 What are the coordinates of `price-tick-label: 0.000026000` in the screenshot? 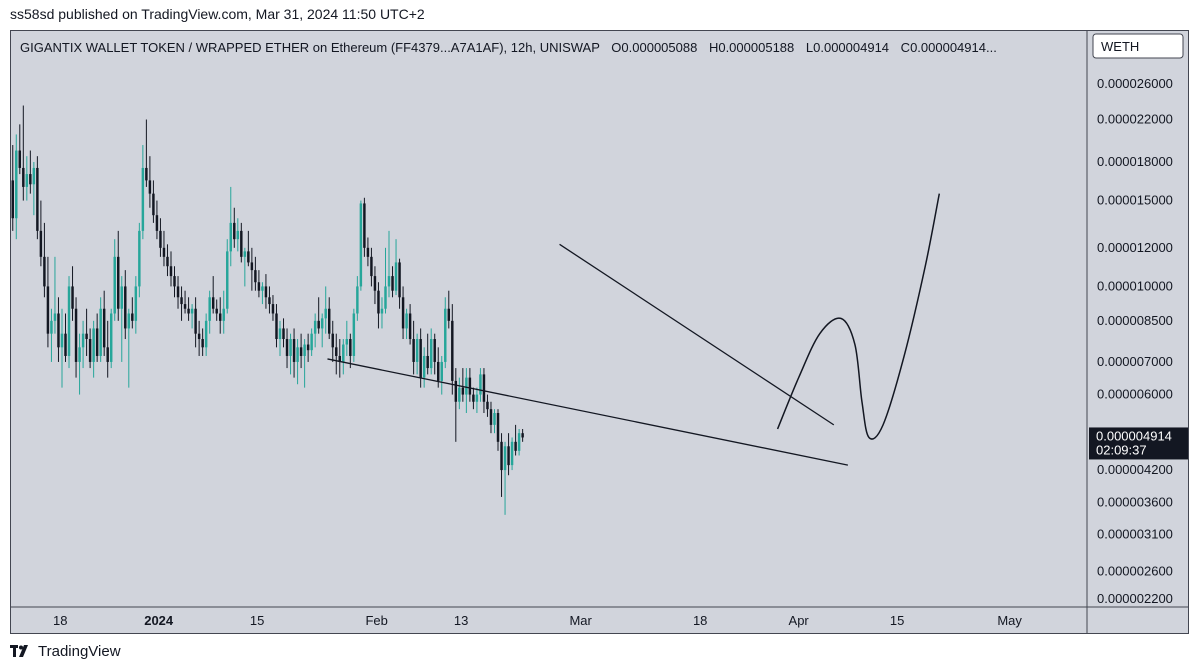 It's located at (1135, 83).